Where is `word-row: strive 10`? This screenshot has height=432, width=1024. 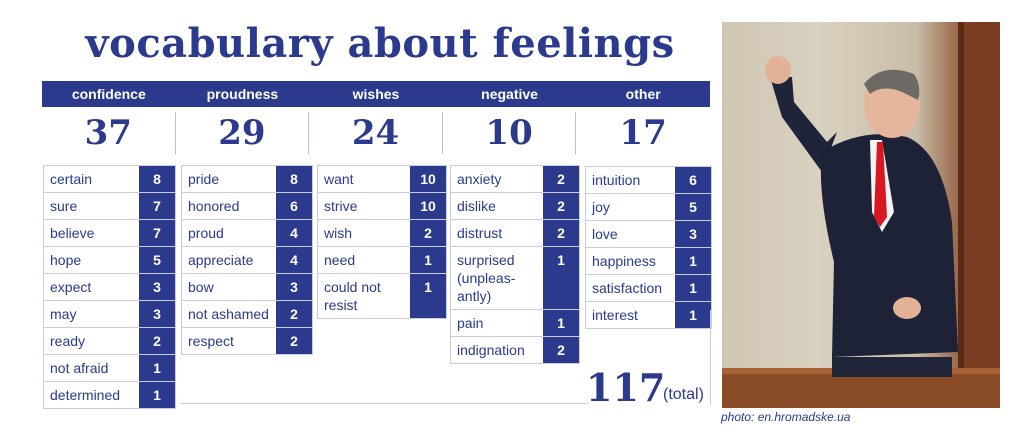
word-row: strive 10 is located at coordinates (382, 206).